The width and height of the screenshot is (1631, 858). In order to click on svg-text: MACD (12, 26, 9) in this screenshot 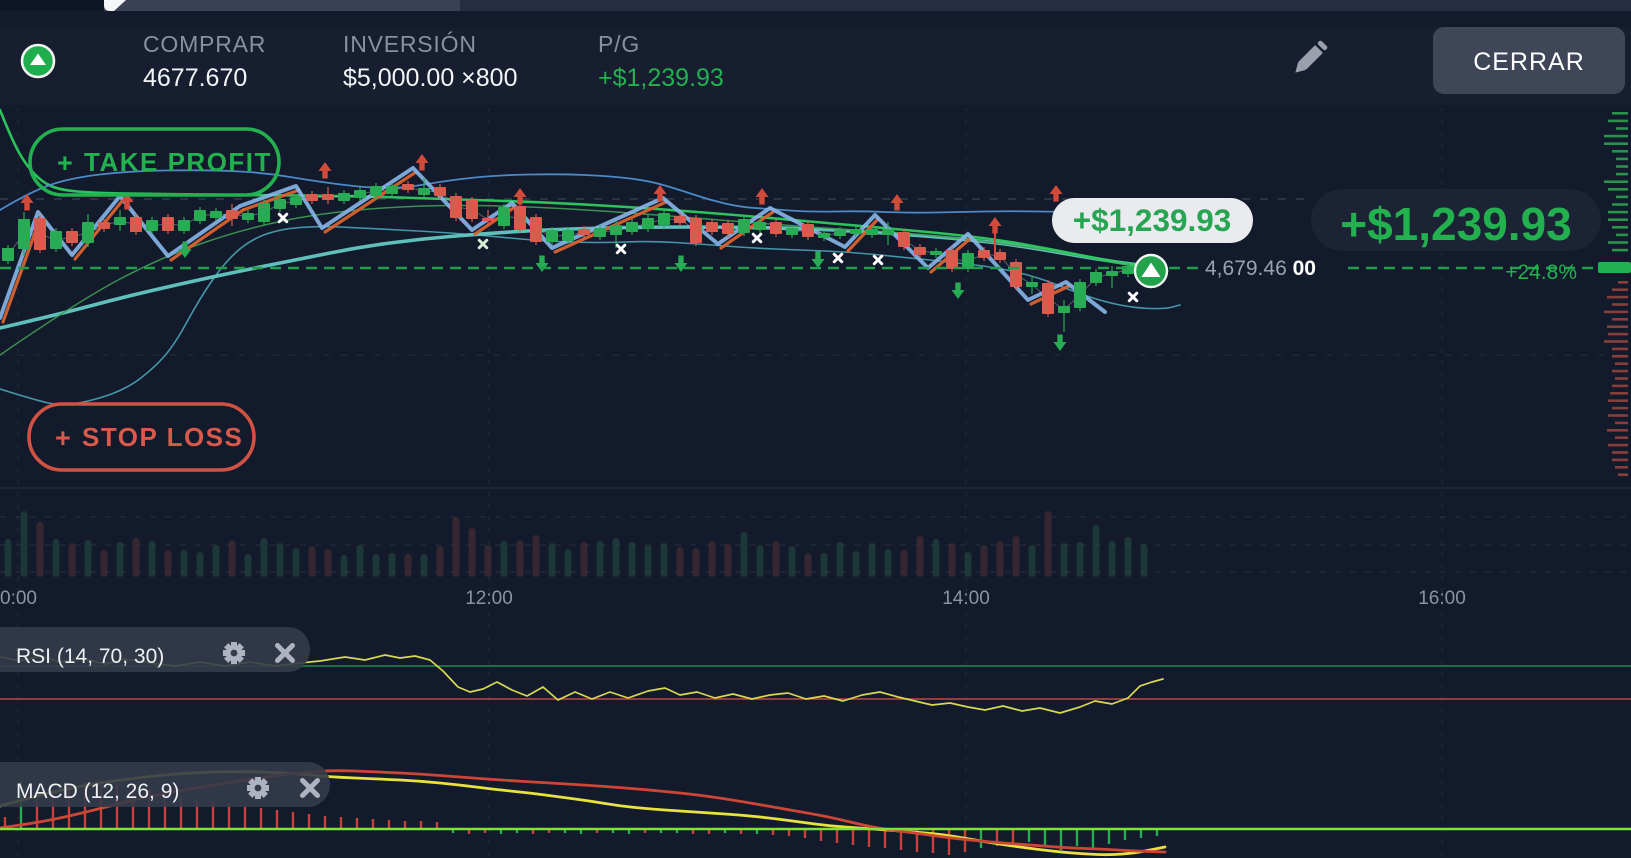, I will do `click(97, 791)`.